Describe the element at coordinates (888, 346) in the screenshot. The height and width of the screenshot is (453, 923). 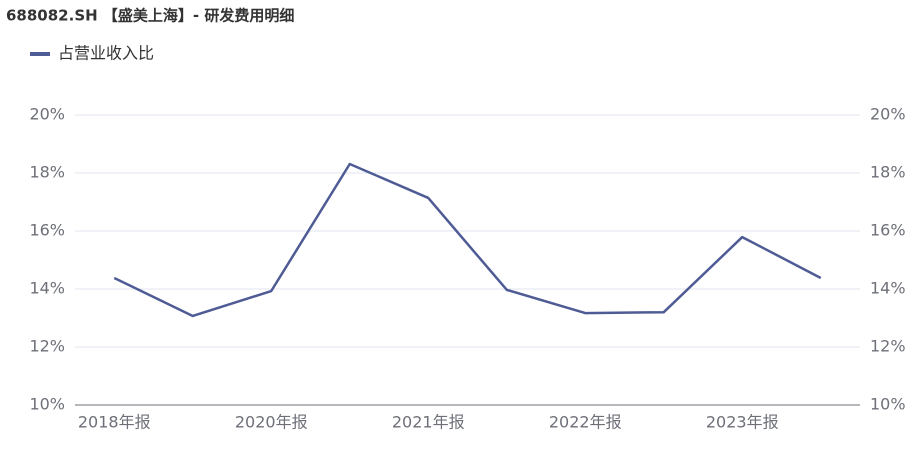
I see `y2-tick-label: 12%` at that location.